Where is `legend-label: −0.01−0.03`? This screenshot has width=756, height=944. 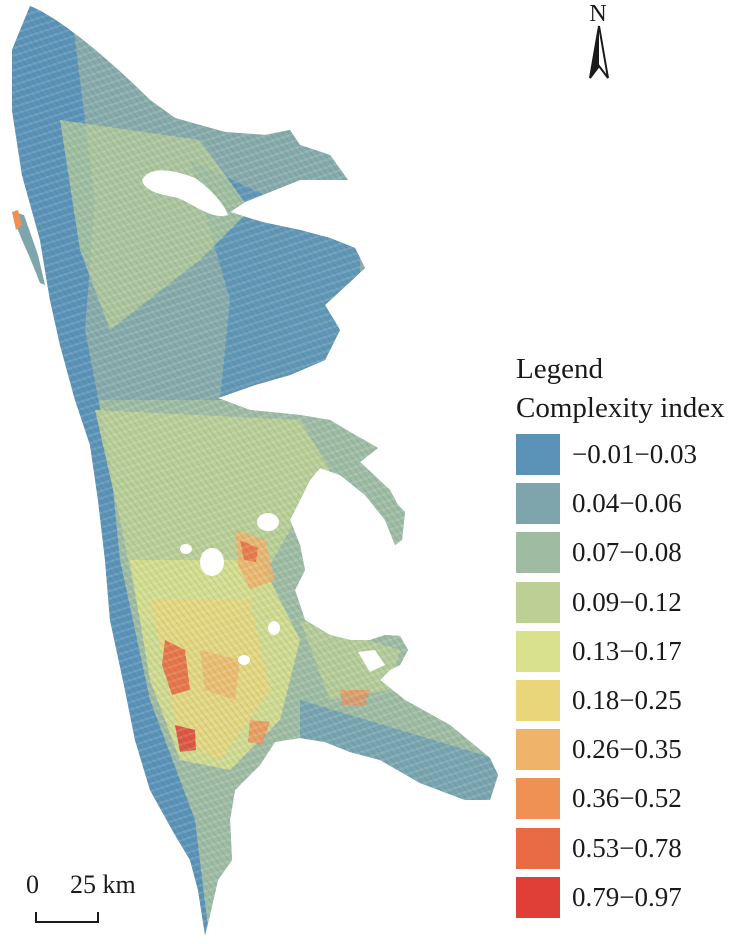
legend-label: −0.01−0.03 is located at coordinates (634, 454).